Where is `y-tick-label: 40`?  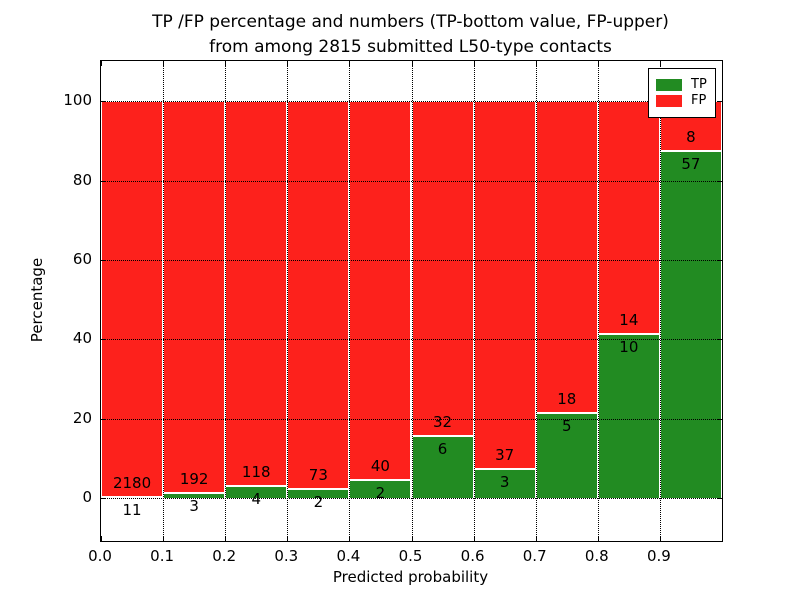
y-tick-label: 40 is located at coordinates (82, 338).